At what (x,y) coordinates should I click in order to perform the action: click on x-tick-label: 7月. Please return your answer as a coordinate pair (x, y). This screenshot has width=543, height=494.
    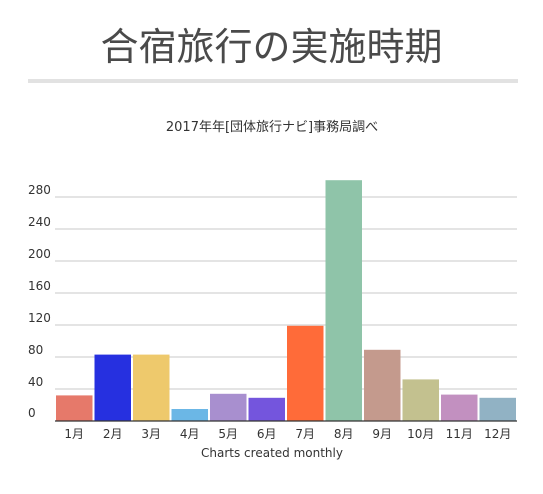
    Looking at the image, I should click on (305, 434).